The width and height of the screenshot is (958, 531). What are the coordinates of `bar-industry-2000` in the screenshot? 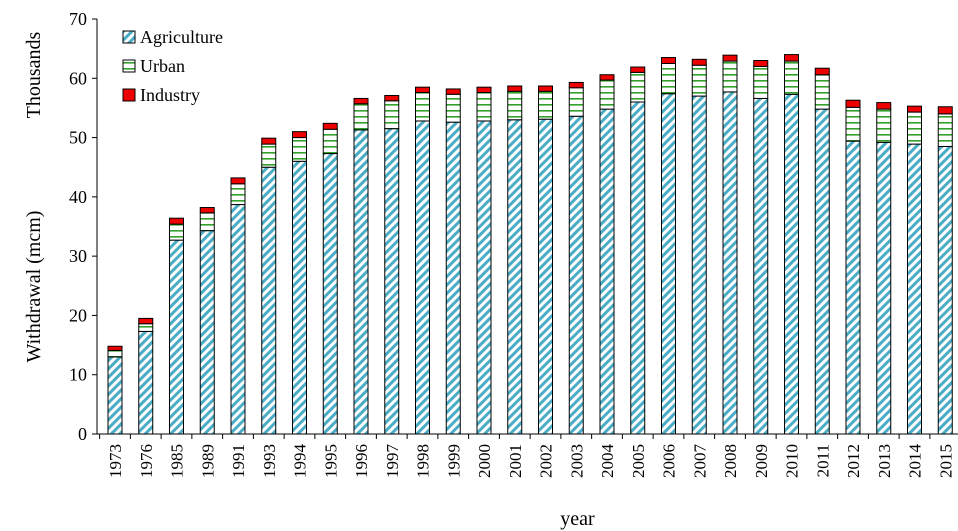 It's located at (484, 90).